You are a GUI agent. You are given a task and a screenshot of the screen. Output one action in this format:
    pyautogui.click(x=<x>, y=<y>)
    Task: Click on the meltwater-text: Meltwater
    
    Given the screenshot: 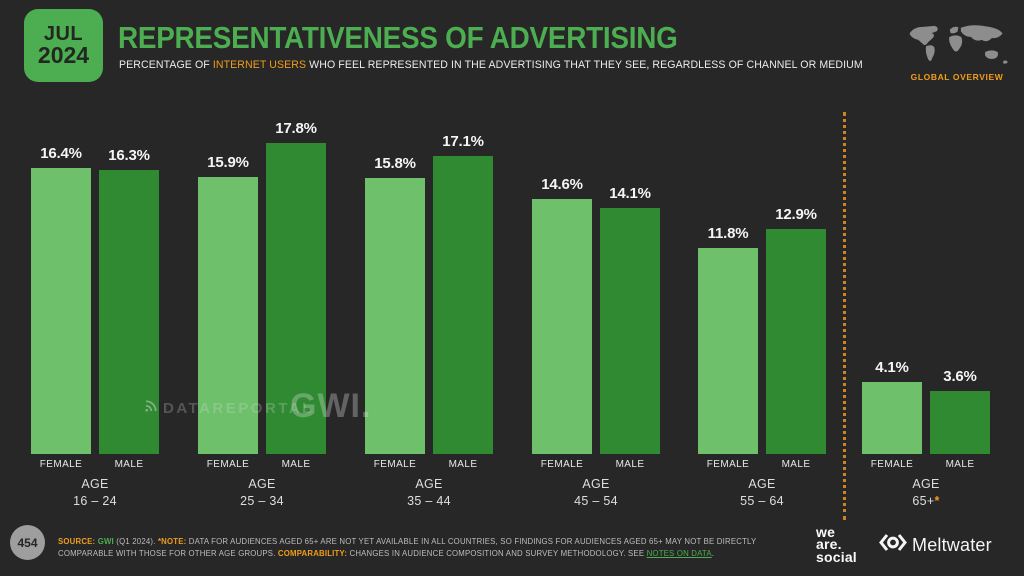 What is the action you would take?
    pyautogui.click(x=952, y=544)
    